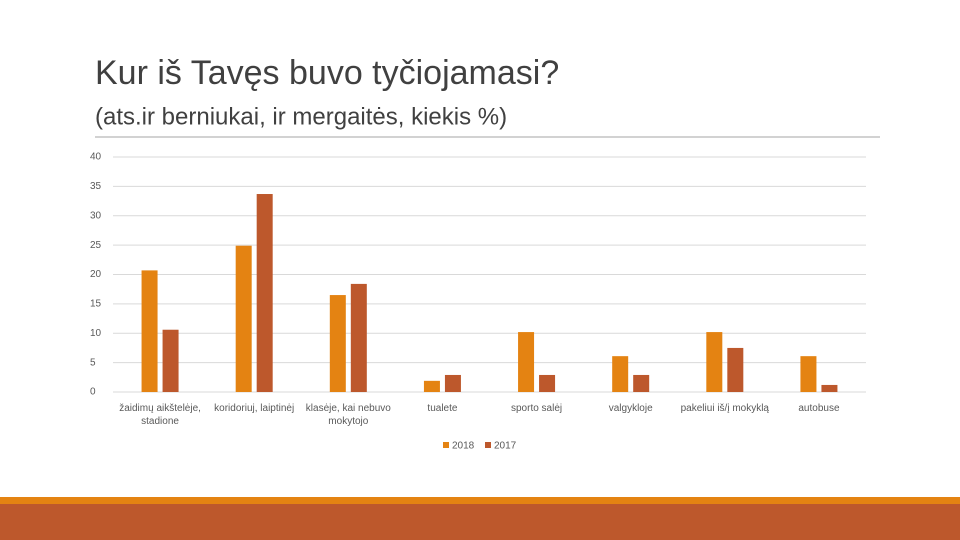 This screenshot has height=540, width=960. Describe the element at coordinates (348, 415) in the screenshot. I see `x-tick-label: klasėje, kai nebuvo mokytojo` at that location.